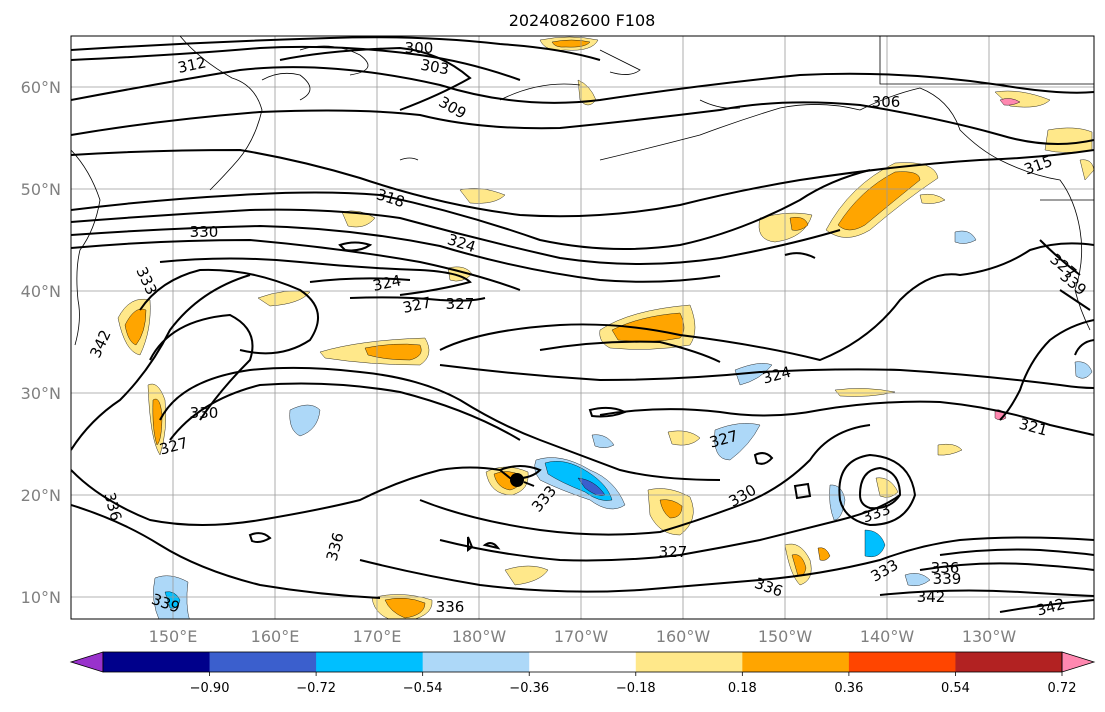 The width and height of the screenshot is (1105, 712). I want to click on lat-label: 40°N, so click(41, 291).